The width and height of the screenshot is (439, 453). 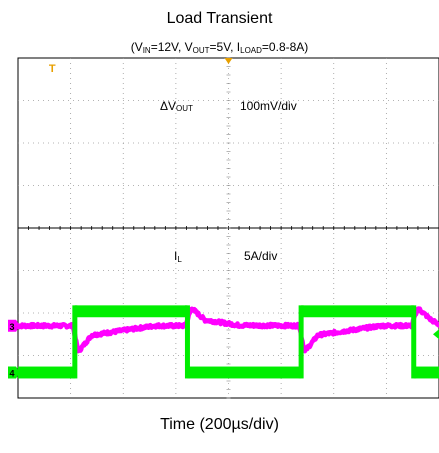 I want to click on svg-text: 4, so click(x=11, y=374).